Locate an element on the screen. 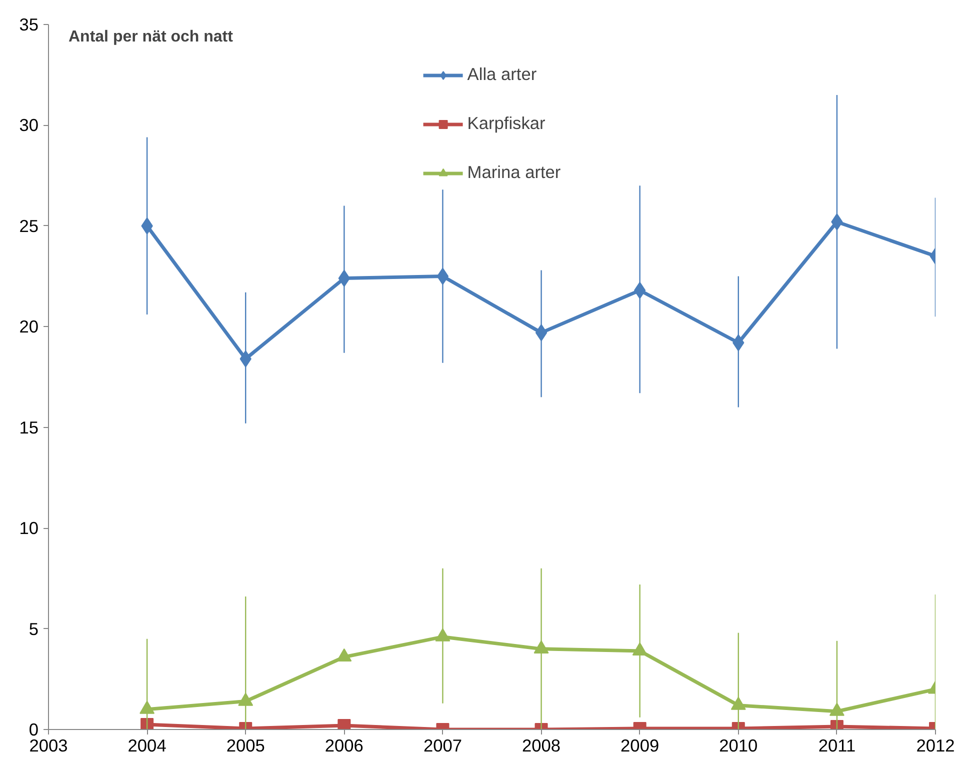 Image resolution: width=965 pixels, height=767 pixels. y-tick-label: 30 is located at coordinates (29, 125).